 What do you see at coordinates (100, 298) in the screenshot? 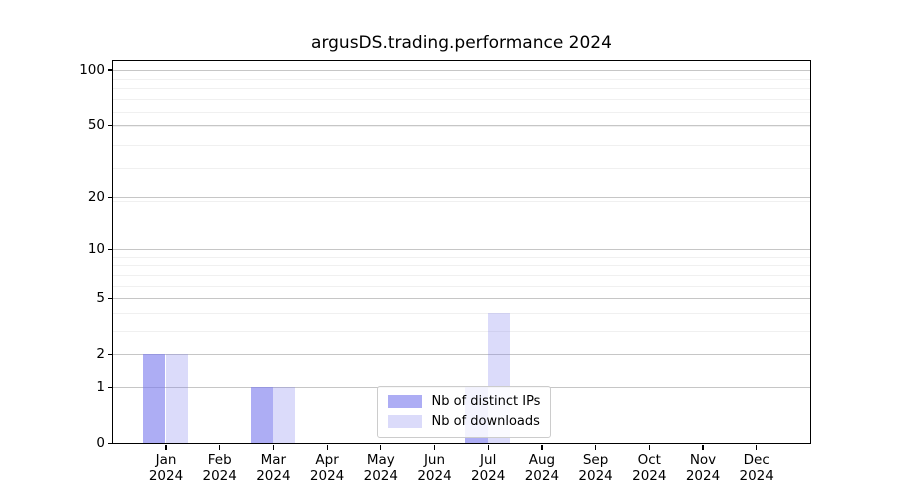
I see `y-tick-label: 5` at bounding box center [100, 298].